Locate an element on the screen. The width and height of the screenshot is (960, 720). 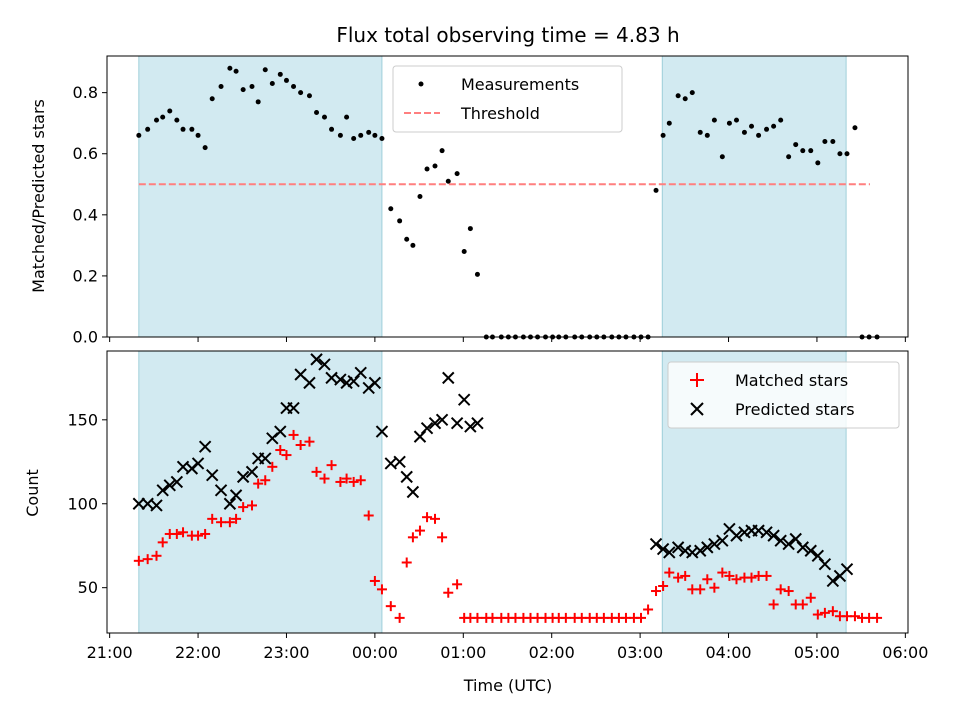
x-tick-label: 06:00 is located at coordinates (905, 652).